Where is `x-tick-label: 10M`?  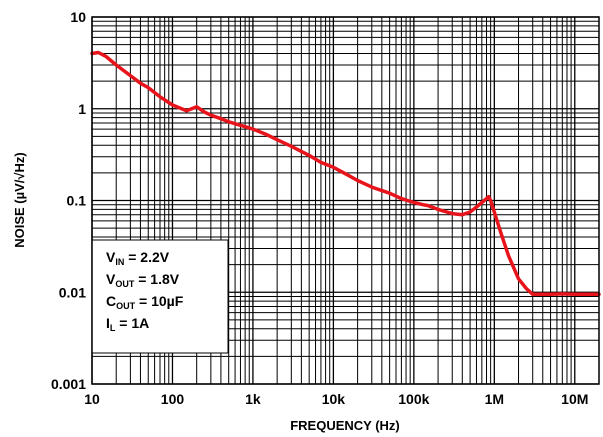 x-tick-label: 10M is located at coordinates (574, 399).